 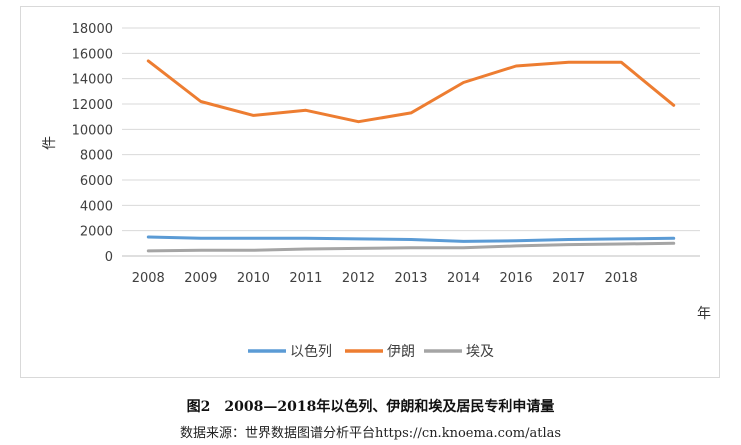 What do you see at coordinates (480, 352) in the screenshot?
I see `legend-label: 埃及` at bounding box center [480, 352].